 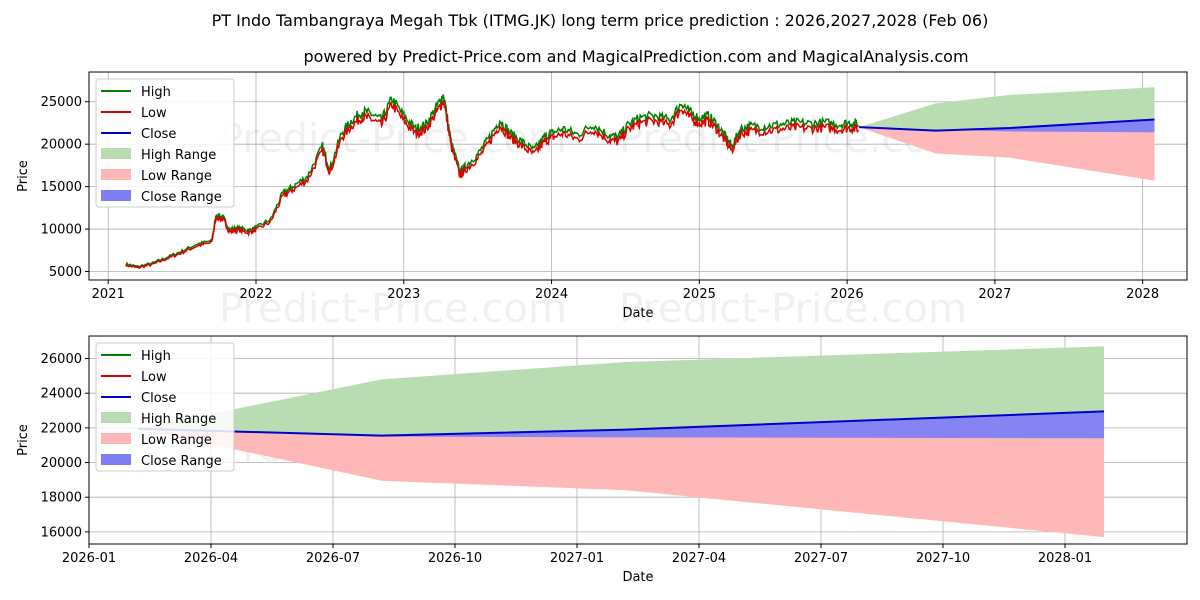 What do you see at coordinates (211, 558) in the screenshot?
I see `x-tick-label: 2026-04` at bounding box center [211, 558].